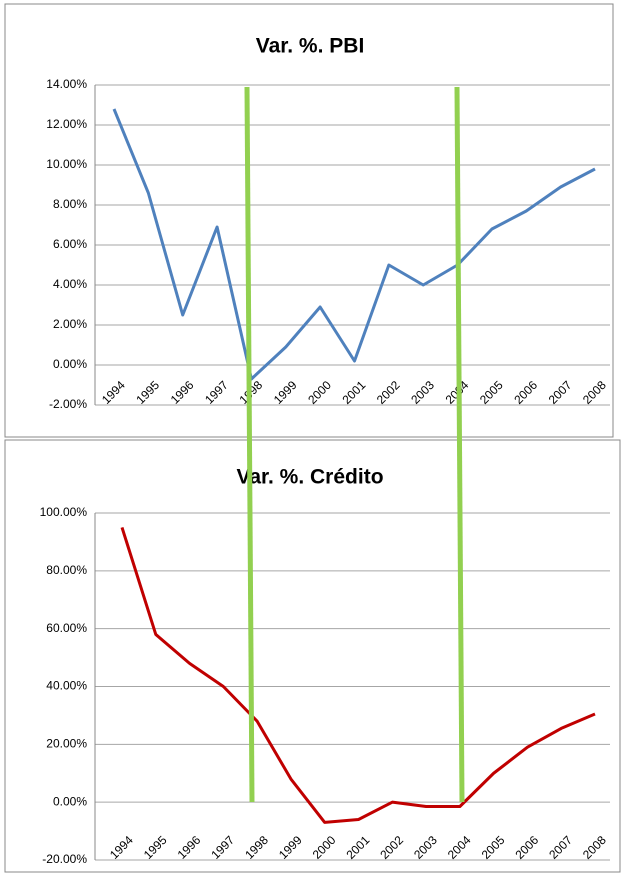 Image resolution: width=623 pixels, height=878 pixels. Describe the element at coordinates (70, 204) in the screenshot. I see `y-tick-label: 8.00%` at that location.